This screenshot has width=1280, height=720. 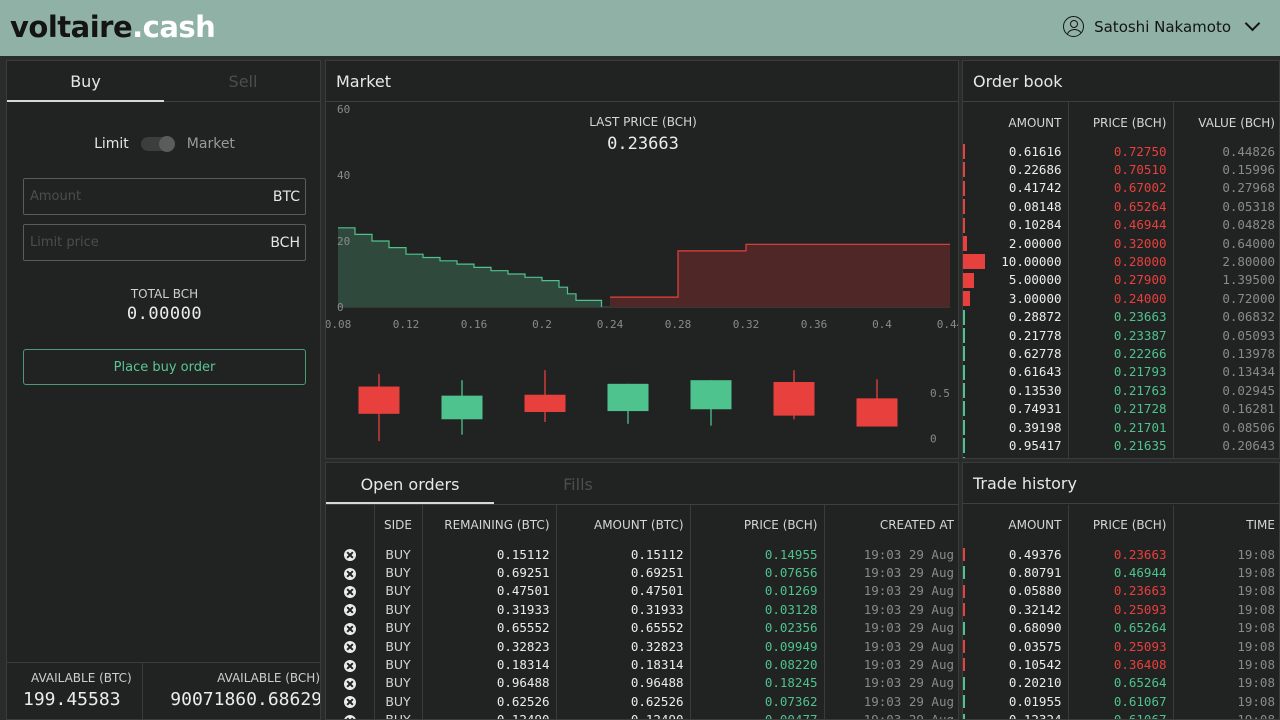 I want to click on orderbook-row: 0.41742 0.67002 0.27968, so click(x=1121, y=188).